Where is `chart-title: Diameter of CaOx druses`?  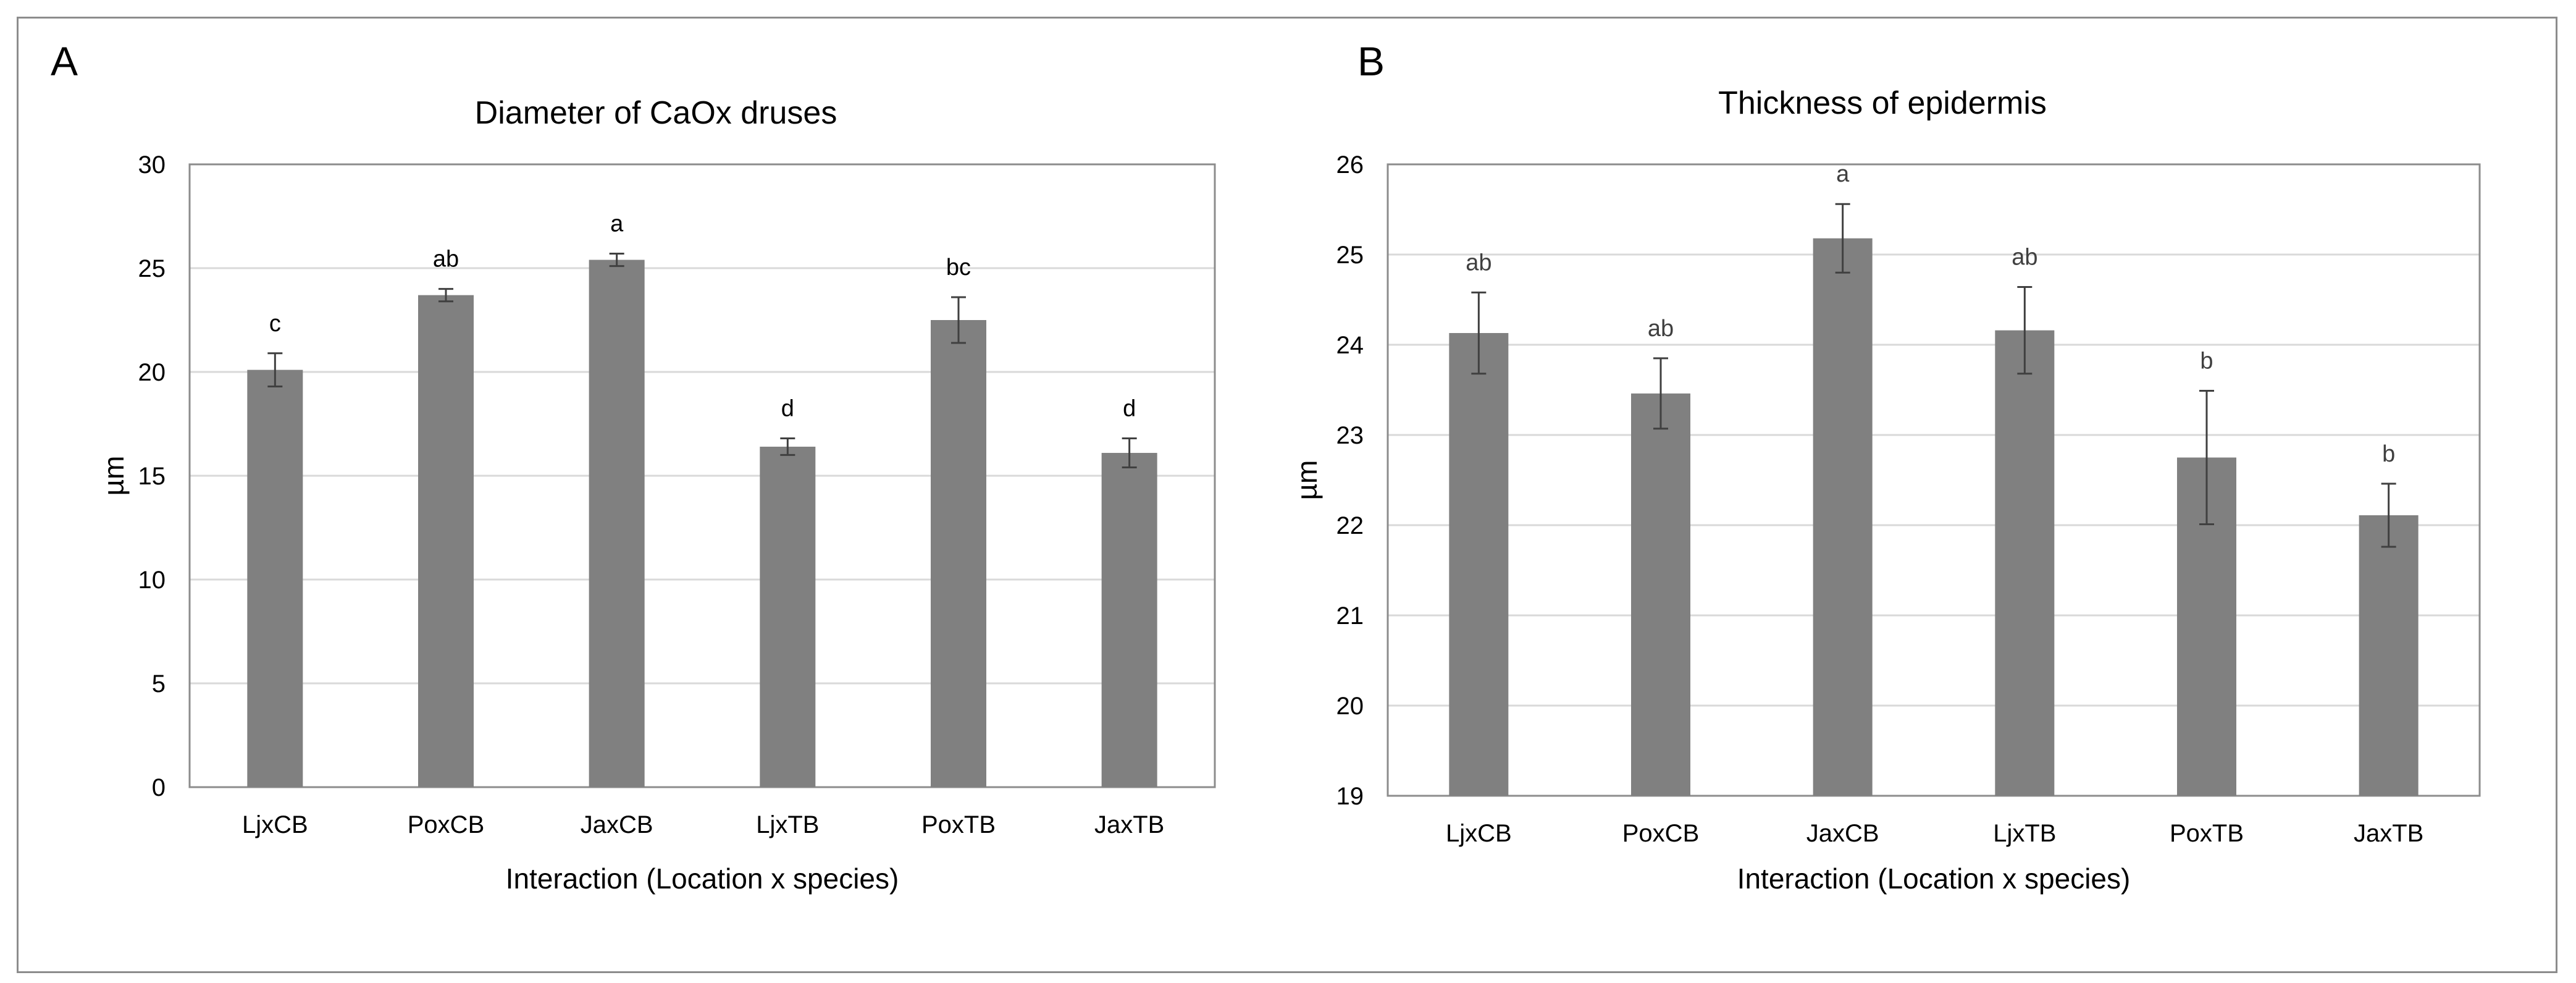 chart-title: Diameter of CaOx druses is located at coordinates (656, 113).